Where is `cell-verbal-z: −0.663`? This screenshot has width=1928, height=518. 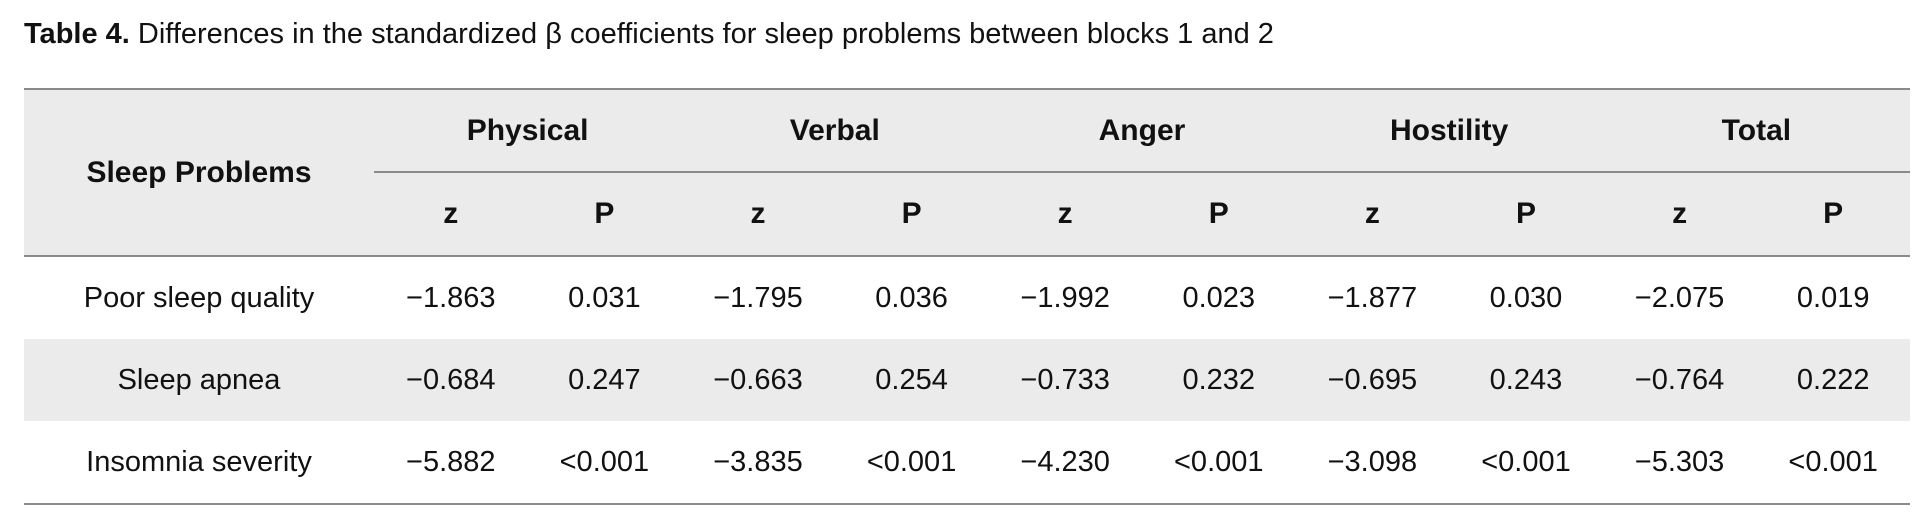 cell-verbal-z: −0.663 is located at coordinates (758, 379).